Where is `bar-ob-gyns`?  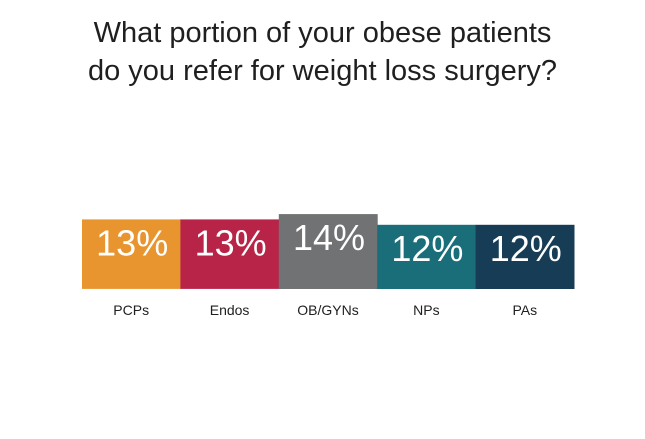 bar-ob-gyns is located at coordinates (328, 251).